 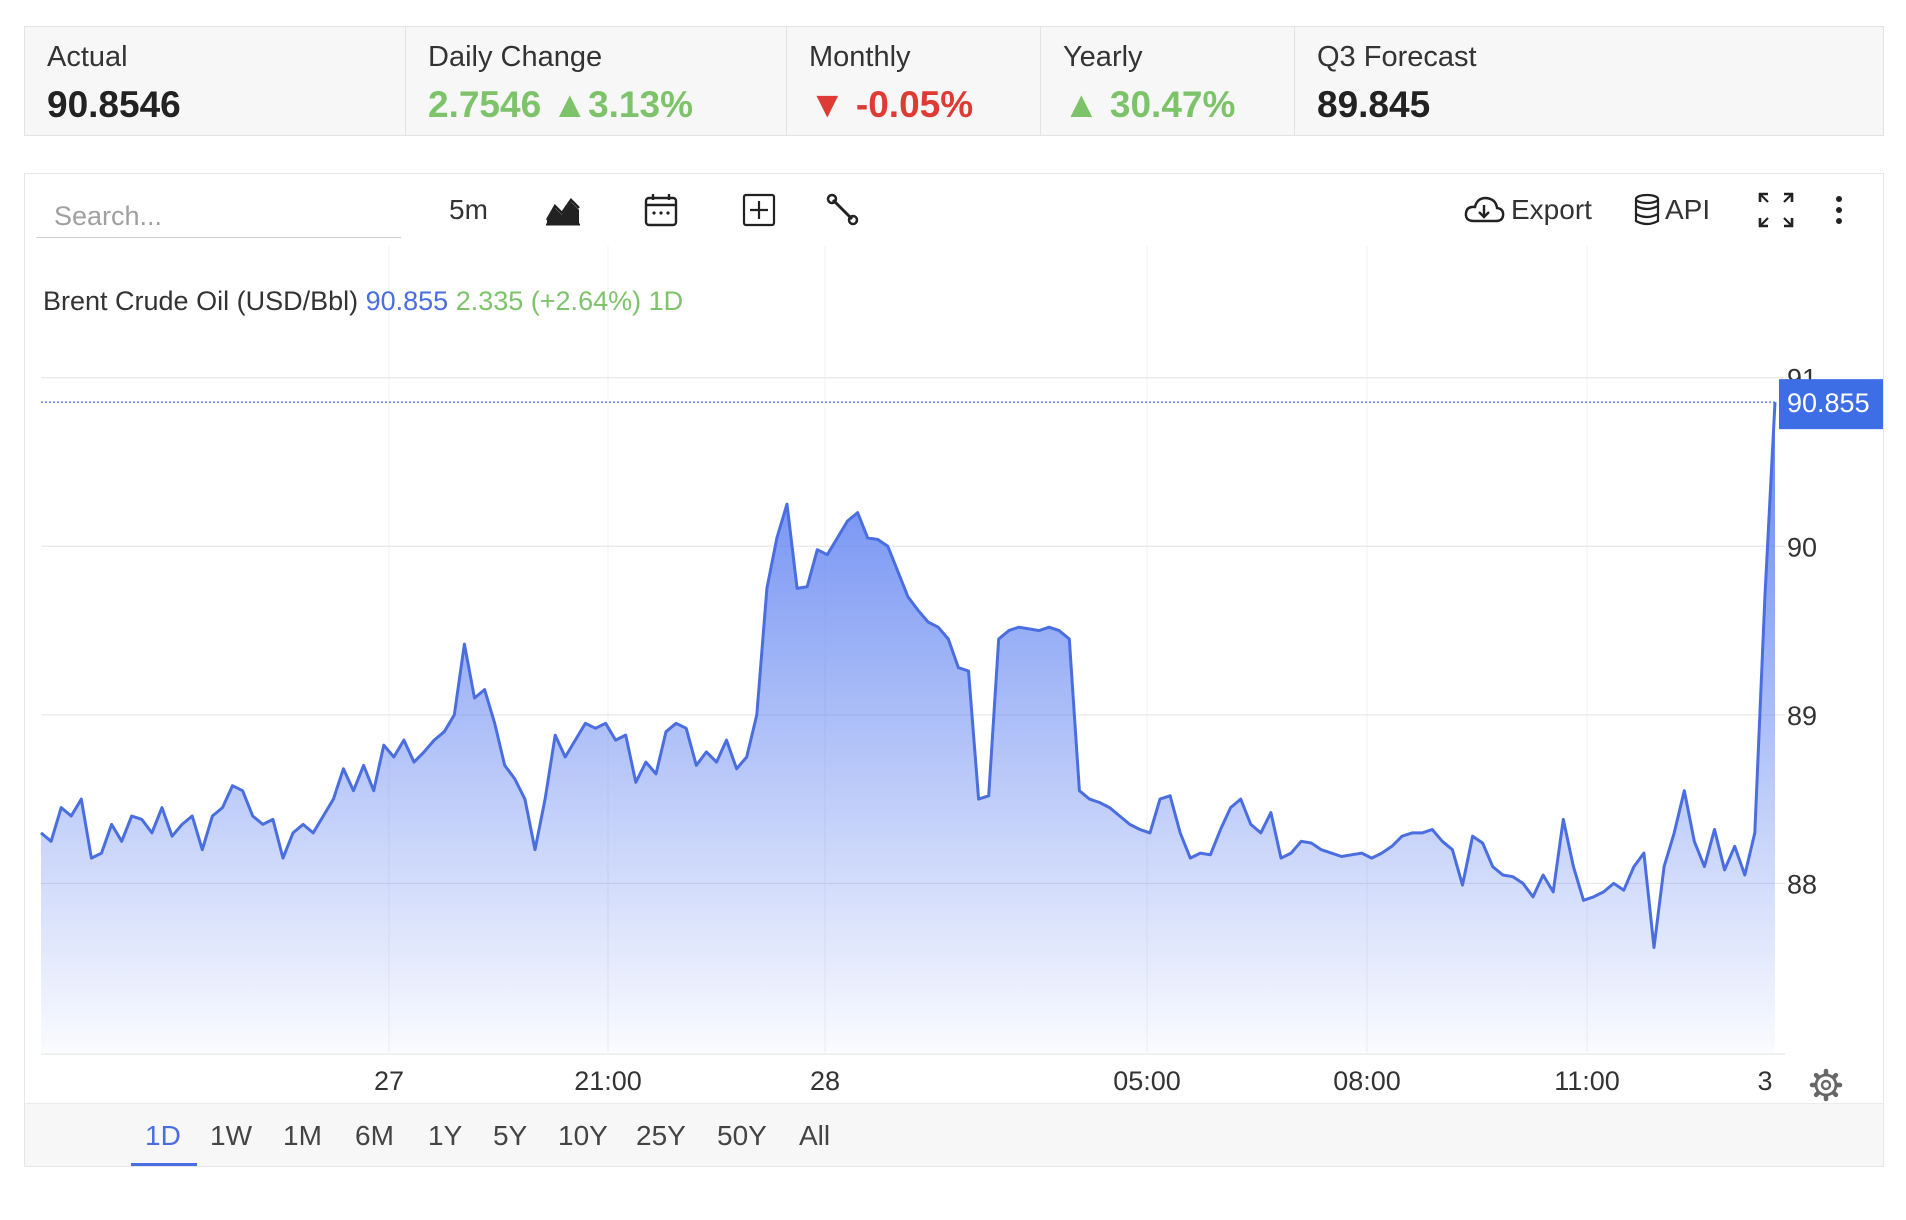 I want to click on compare-button, so click(x=759, y=210).